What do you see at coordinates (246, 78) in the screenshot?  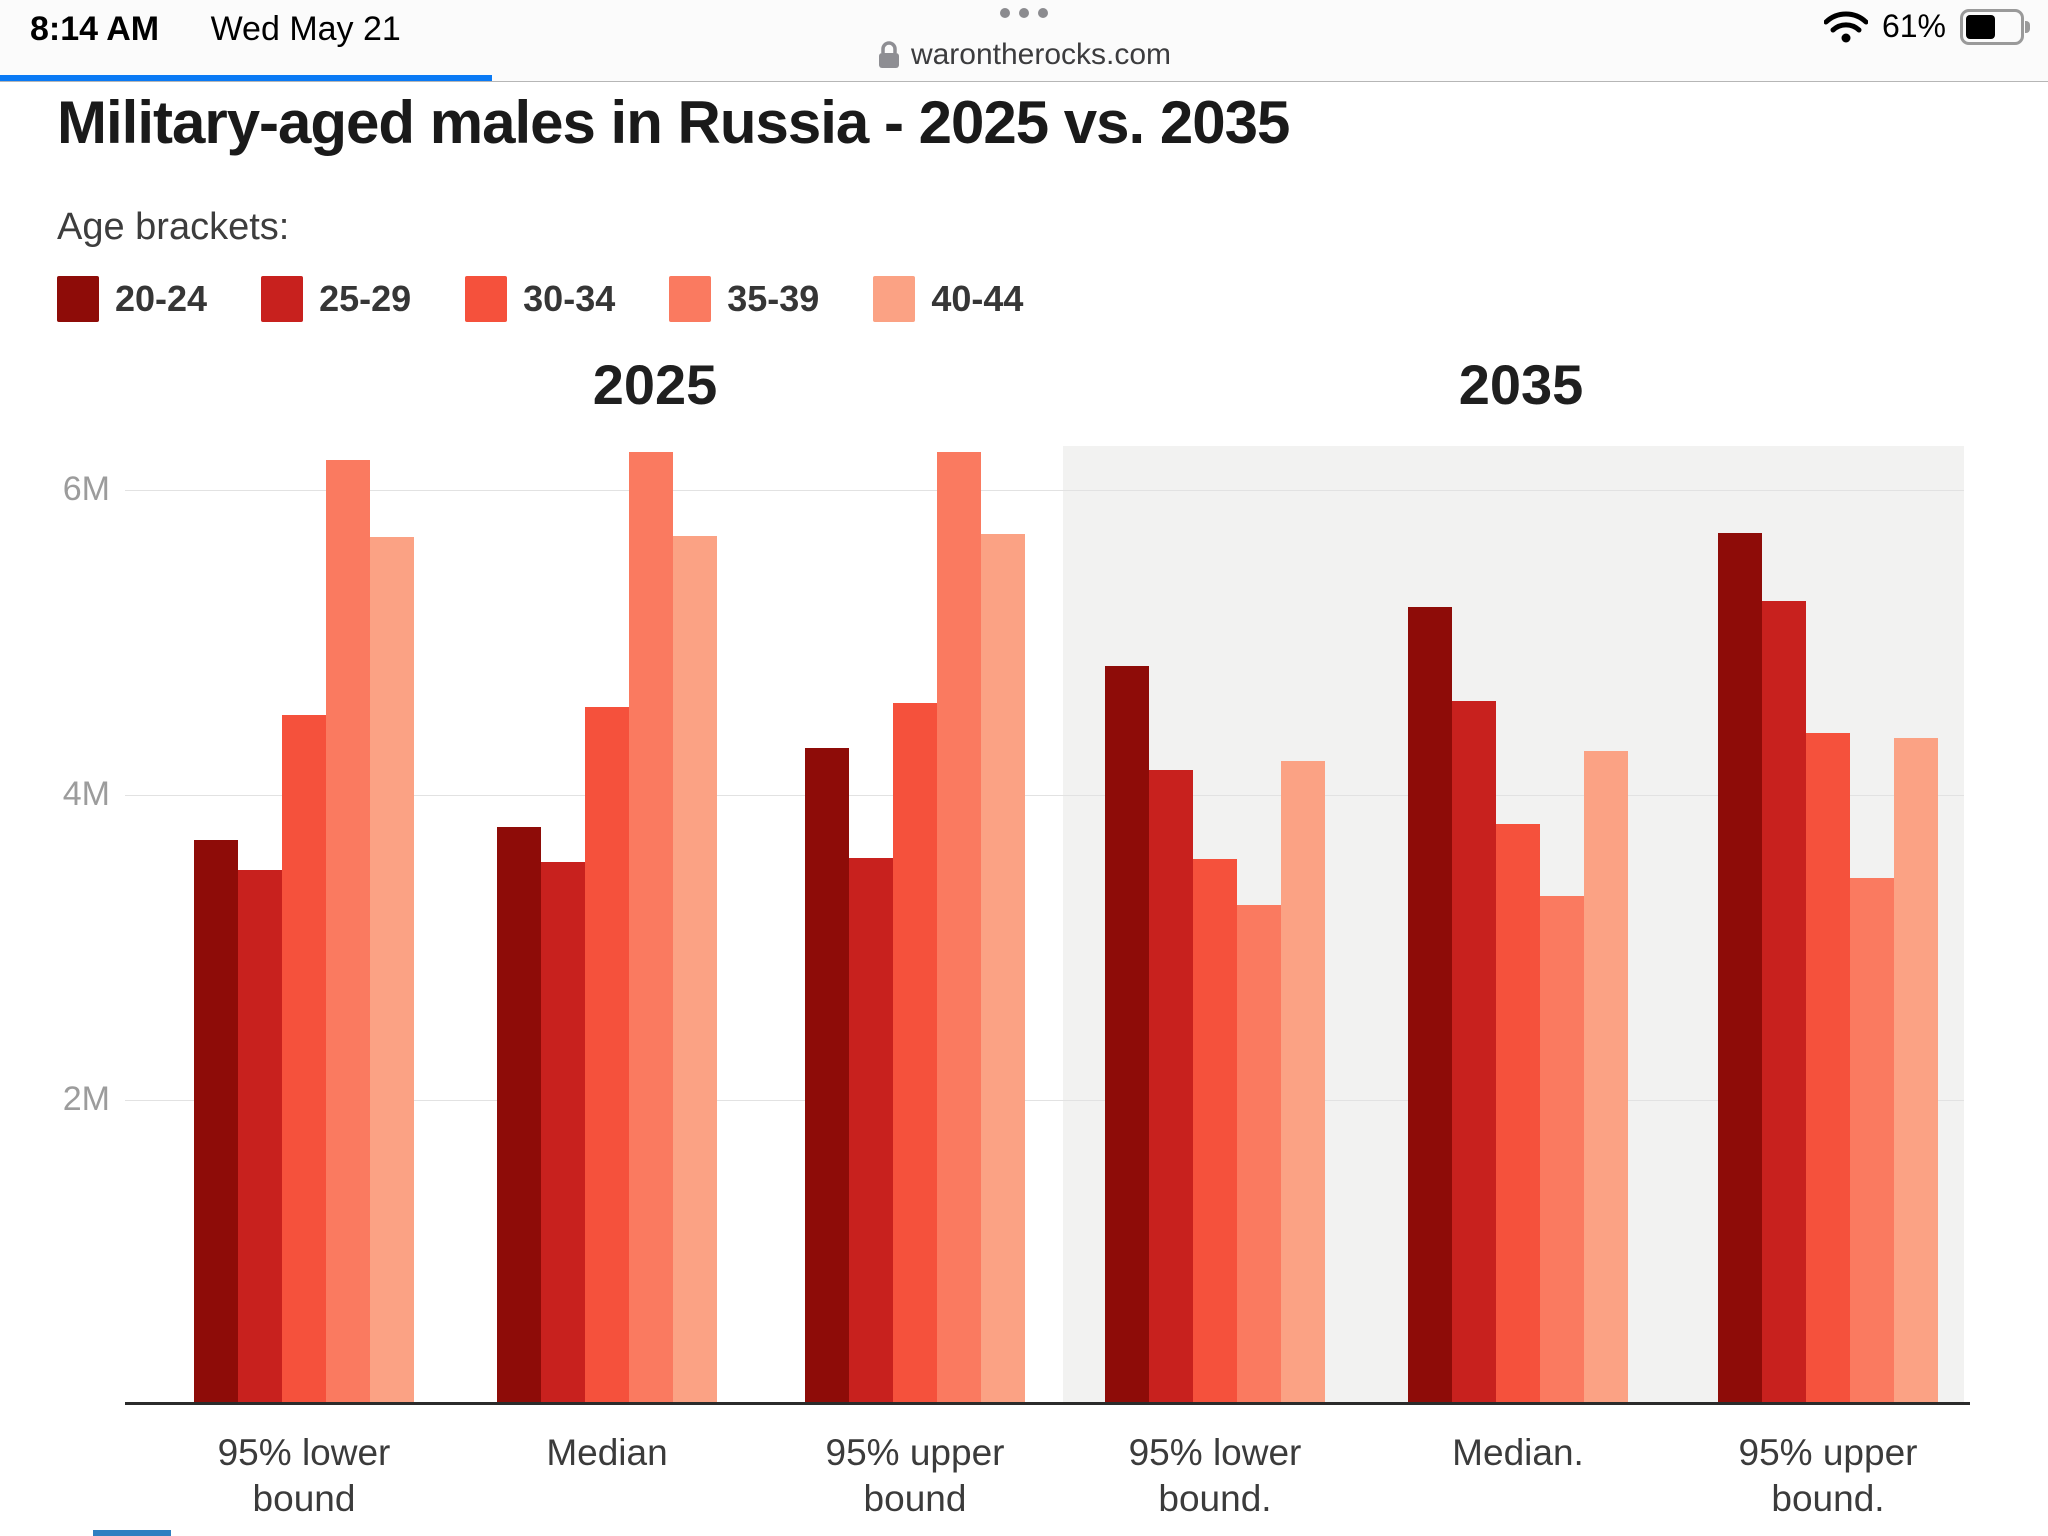 I see `page-load-progress-bar` at bounding box center [246, 78].